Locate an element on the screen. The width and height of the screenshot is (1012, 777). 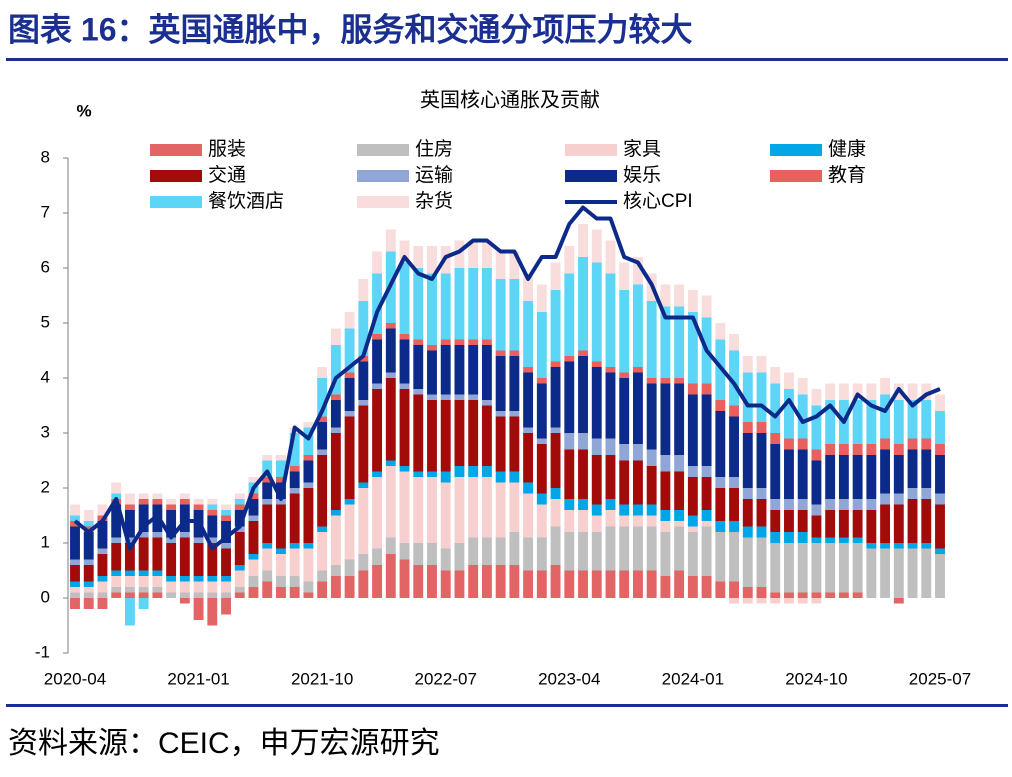
legend-label: 核心CPI is located at coordinates (658, 201).